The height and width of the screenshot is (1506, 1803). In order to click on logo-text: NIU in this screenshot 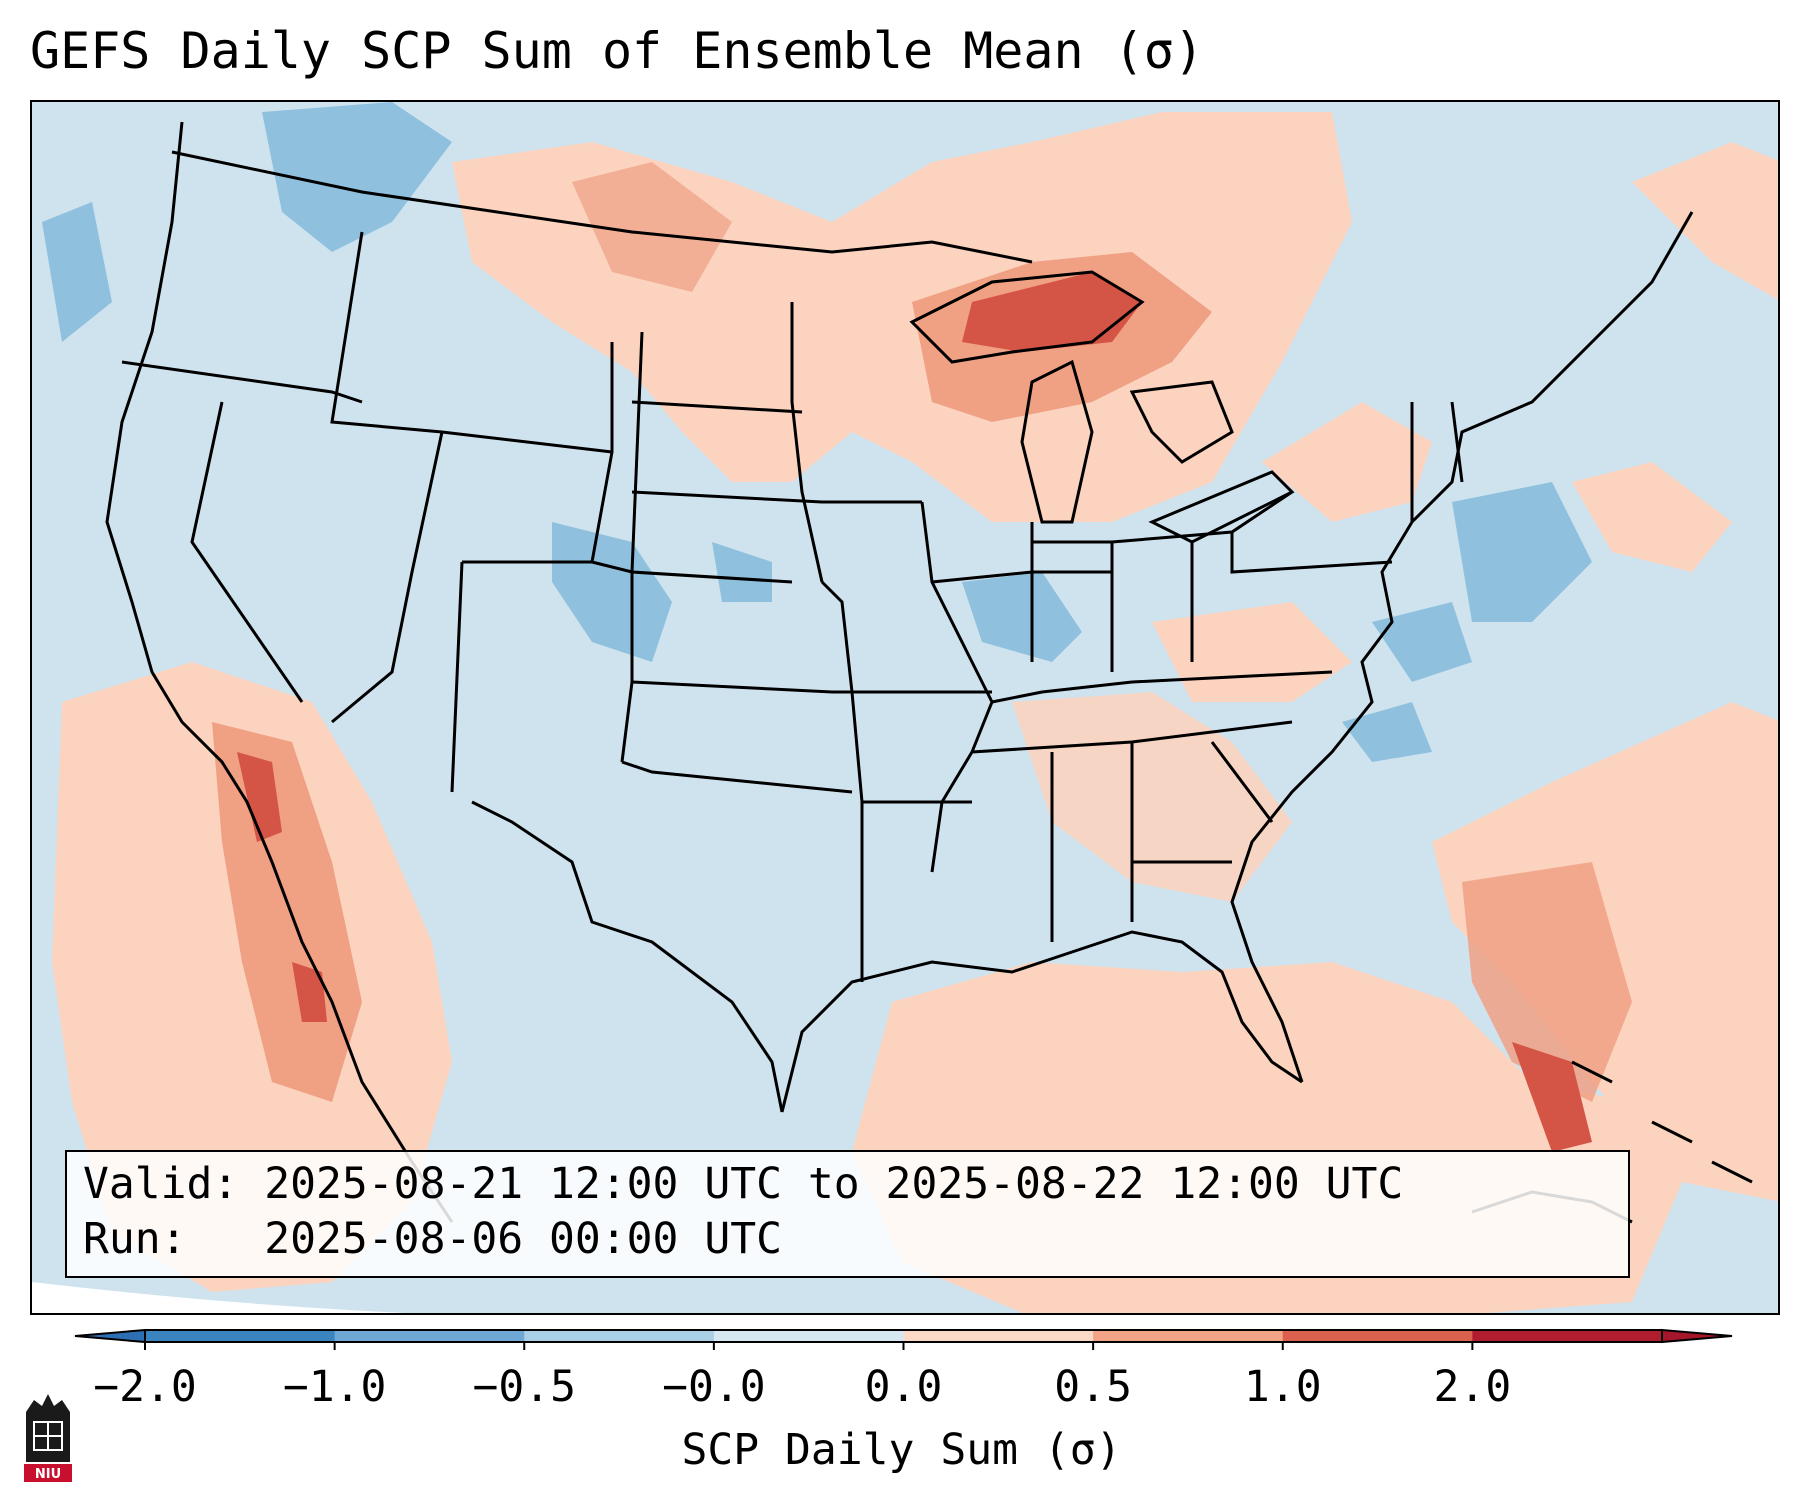, I will do `click(48, 1474)`.